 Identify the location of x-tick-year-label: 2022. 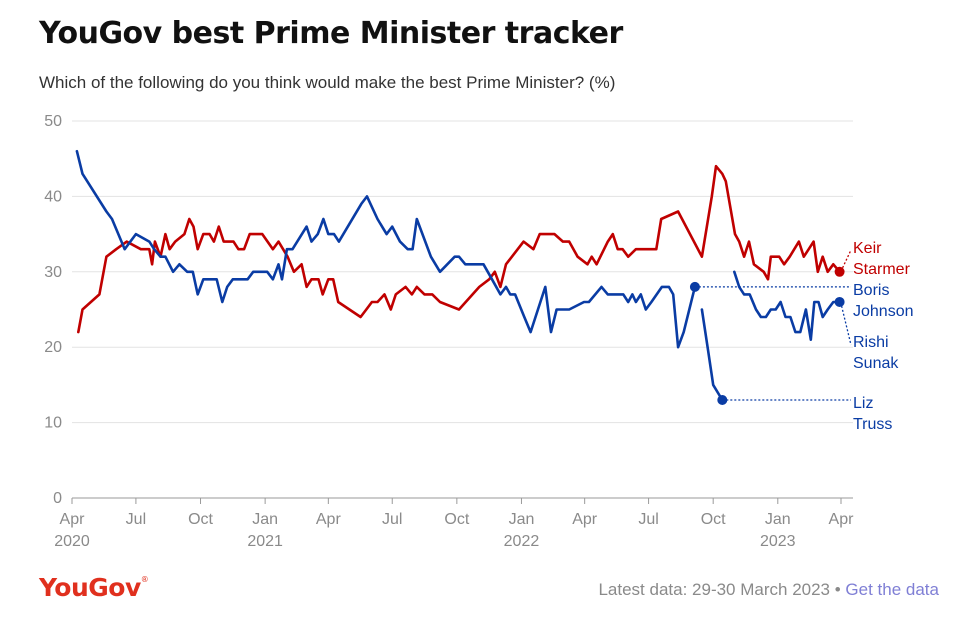
(522, 541).